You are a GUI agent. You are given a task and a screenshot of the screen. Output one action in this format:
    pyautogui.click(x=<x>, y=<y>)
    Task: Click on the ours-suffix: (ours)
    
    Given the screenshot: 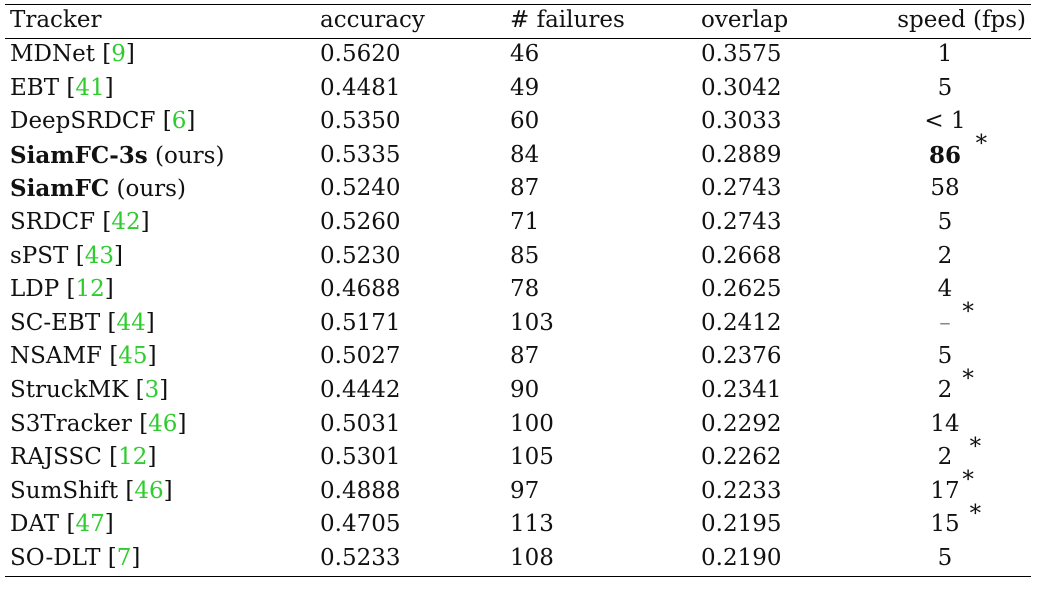 What is the action you would take?
    pyautogui.click(x=190, y=155)
    